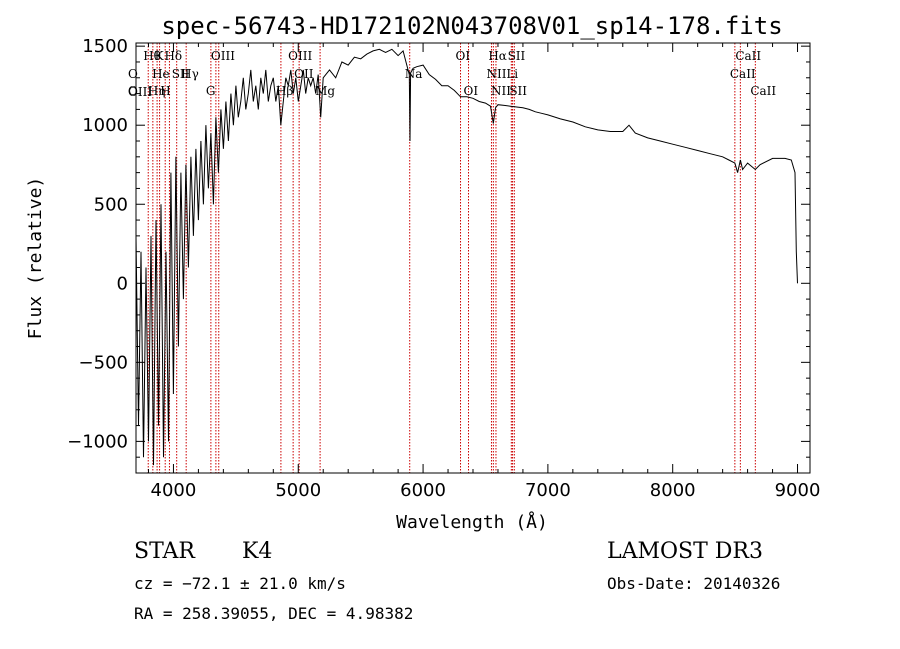 The width and height of the screenshot is (900, 649). Describe the element at coordinates (512, 74) in the screenshot. I see `spectral-line-label: Li` at that location.